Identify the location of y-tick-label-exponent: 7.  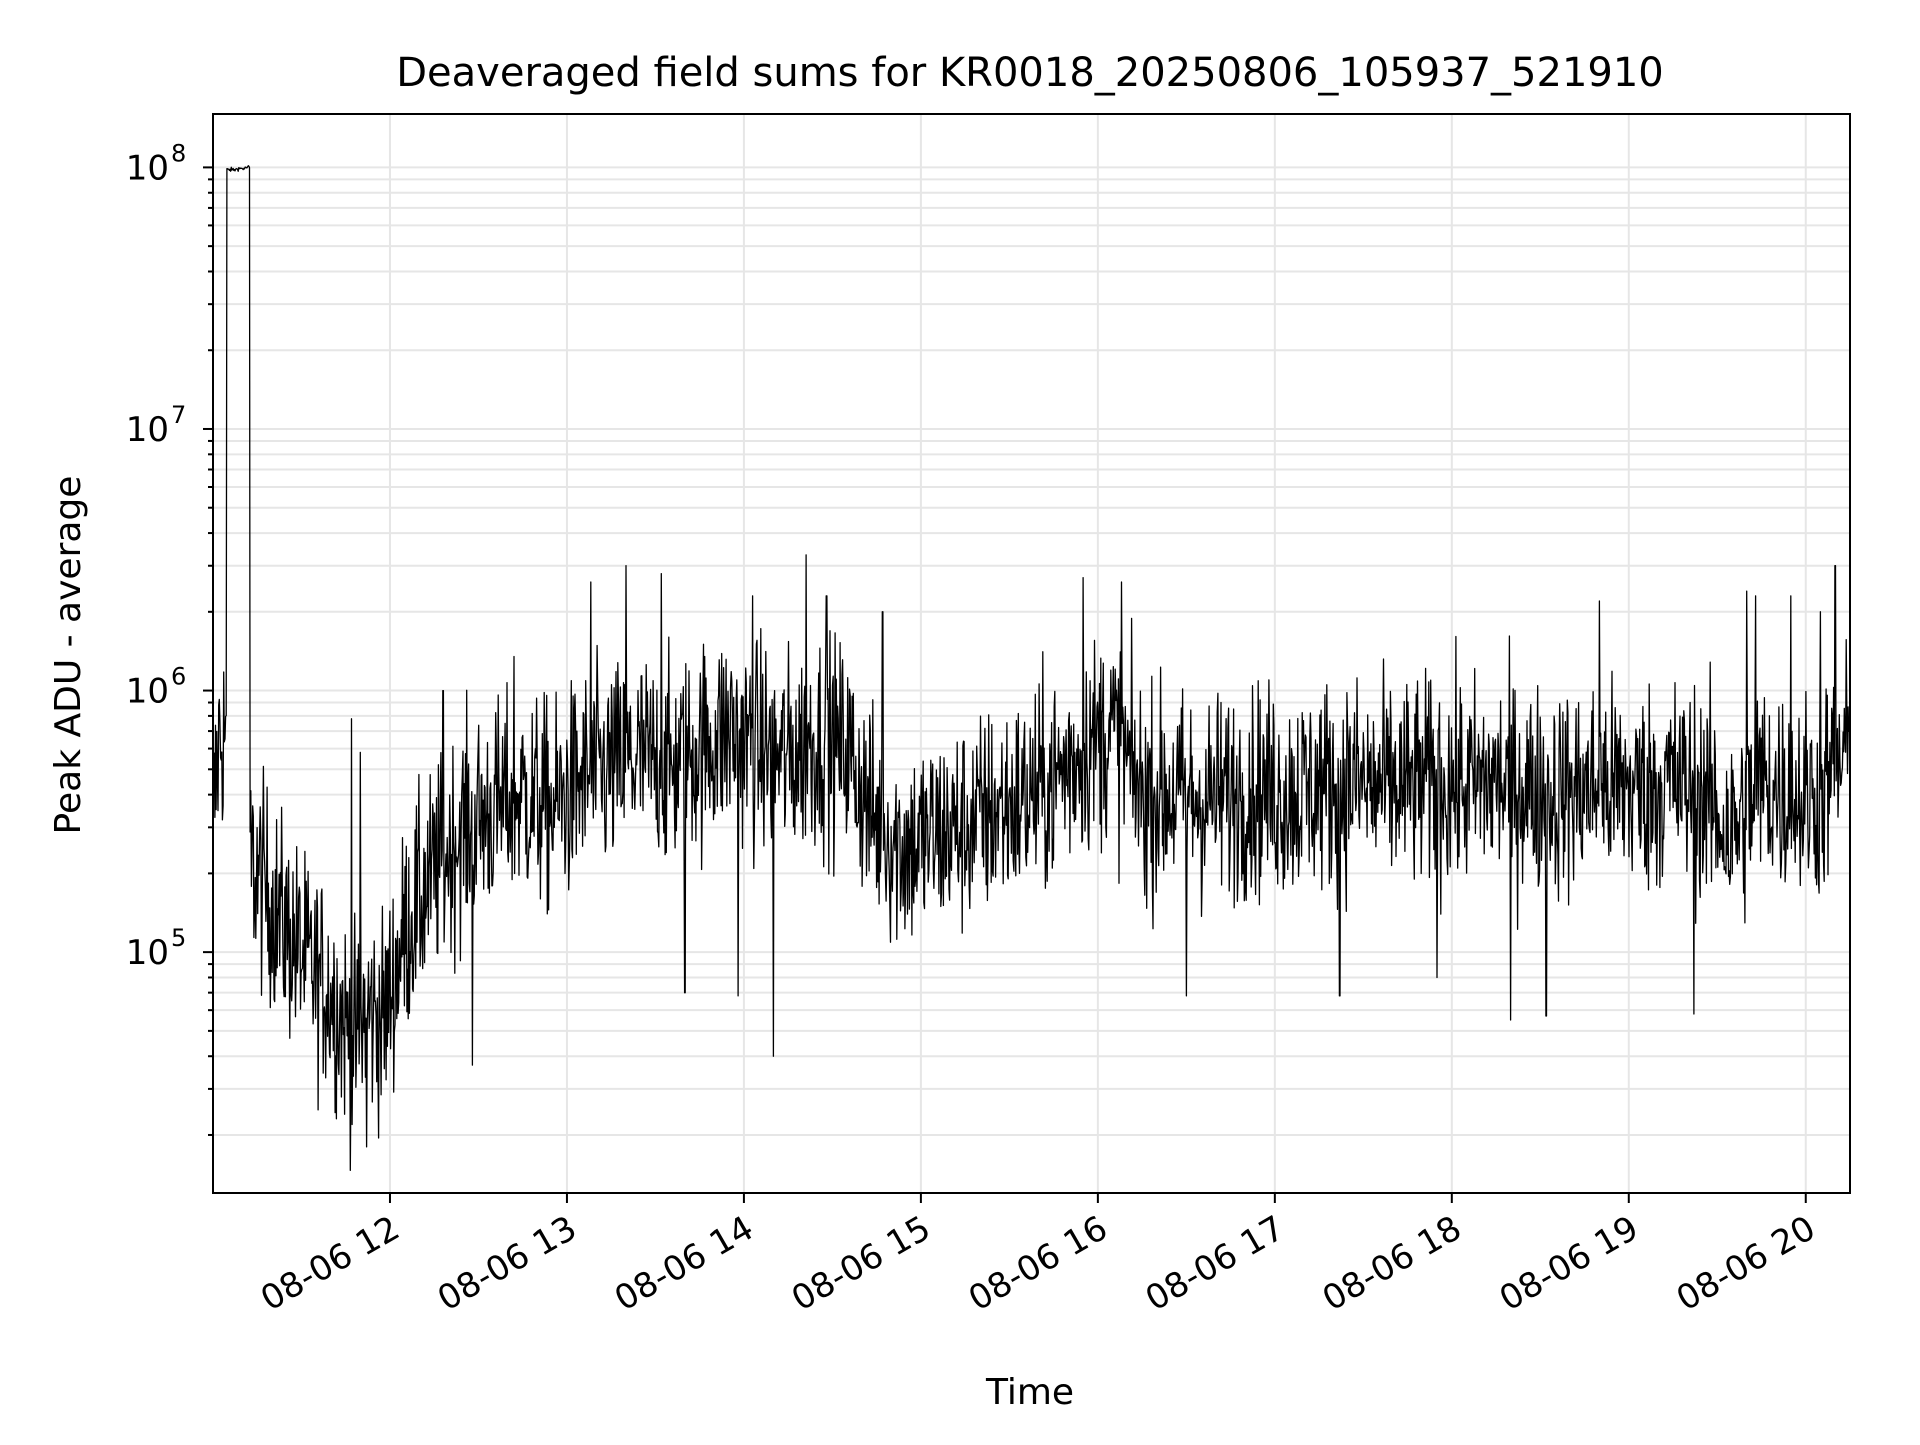
(178, 415).